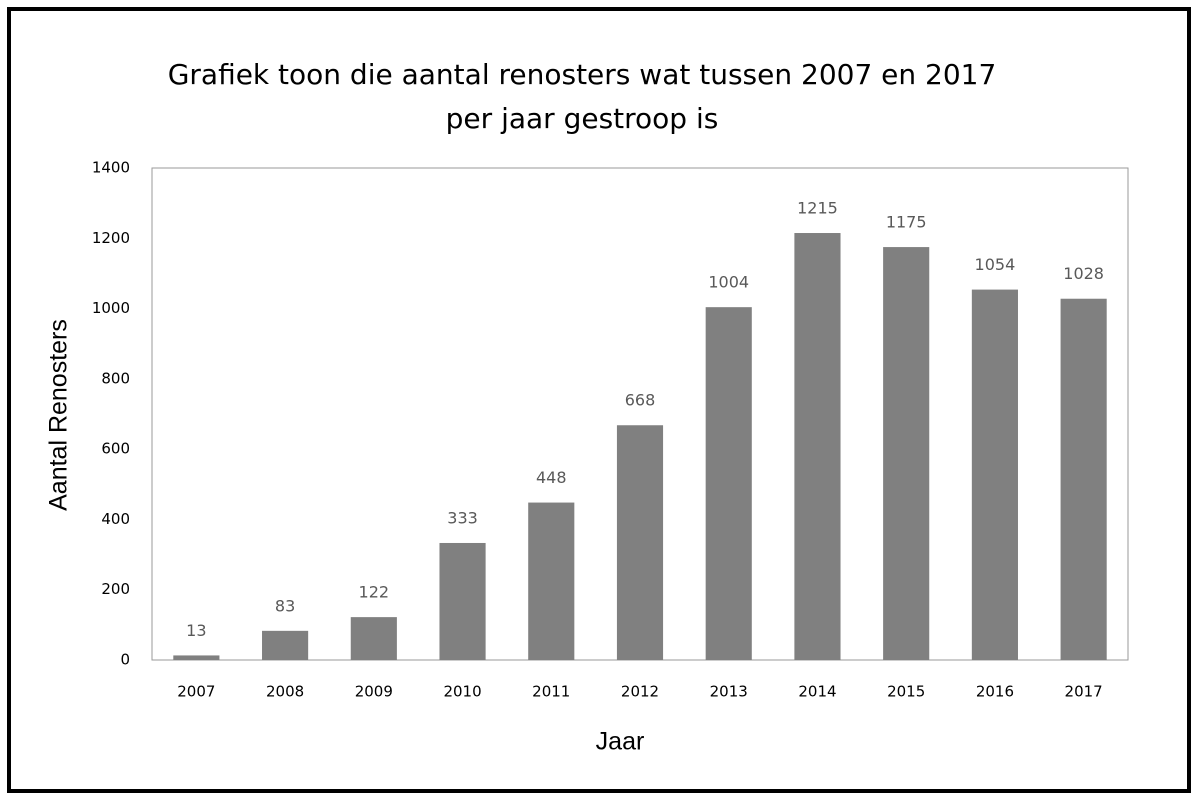 The image size is (1198, 800). I want to click on data-label: 1054, so click(995, 264).